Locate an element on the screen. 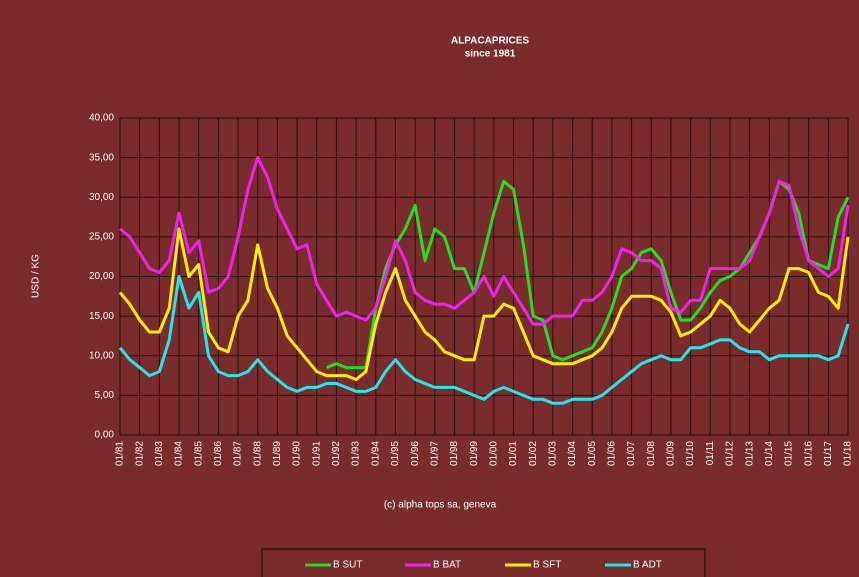 This screenshot has width=859, height=577. y-tick-label: 40,00 is located at coordinates (101, 118).